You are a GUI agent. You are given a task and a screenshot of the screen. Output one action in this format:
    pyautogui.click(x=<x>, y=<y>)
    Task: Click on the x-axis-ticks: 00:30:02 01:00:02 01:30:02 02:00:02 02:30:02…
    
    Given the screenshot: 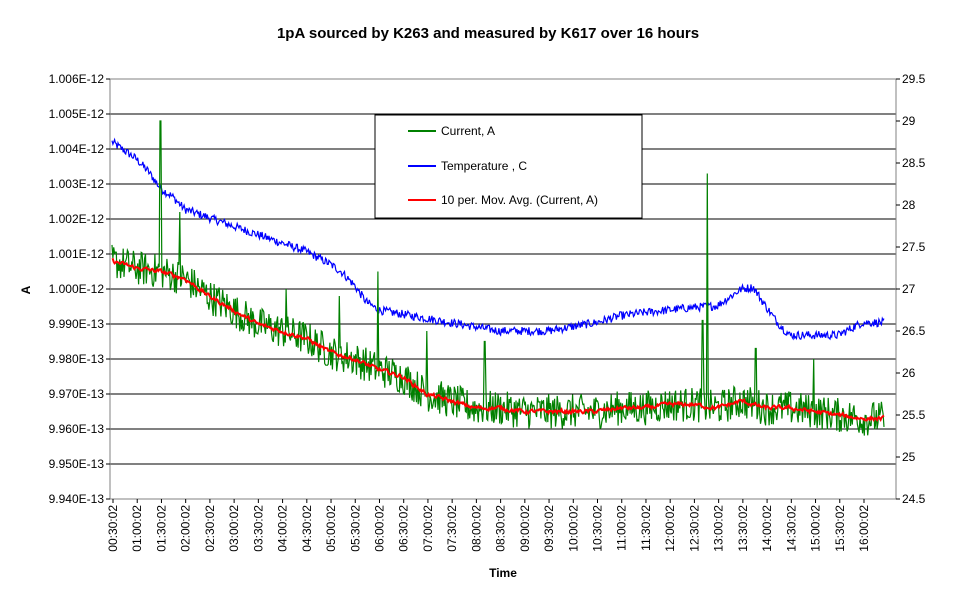 What is the action you would take?
    pyautogui.click(x=488, y=525)
    